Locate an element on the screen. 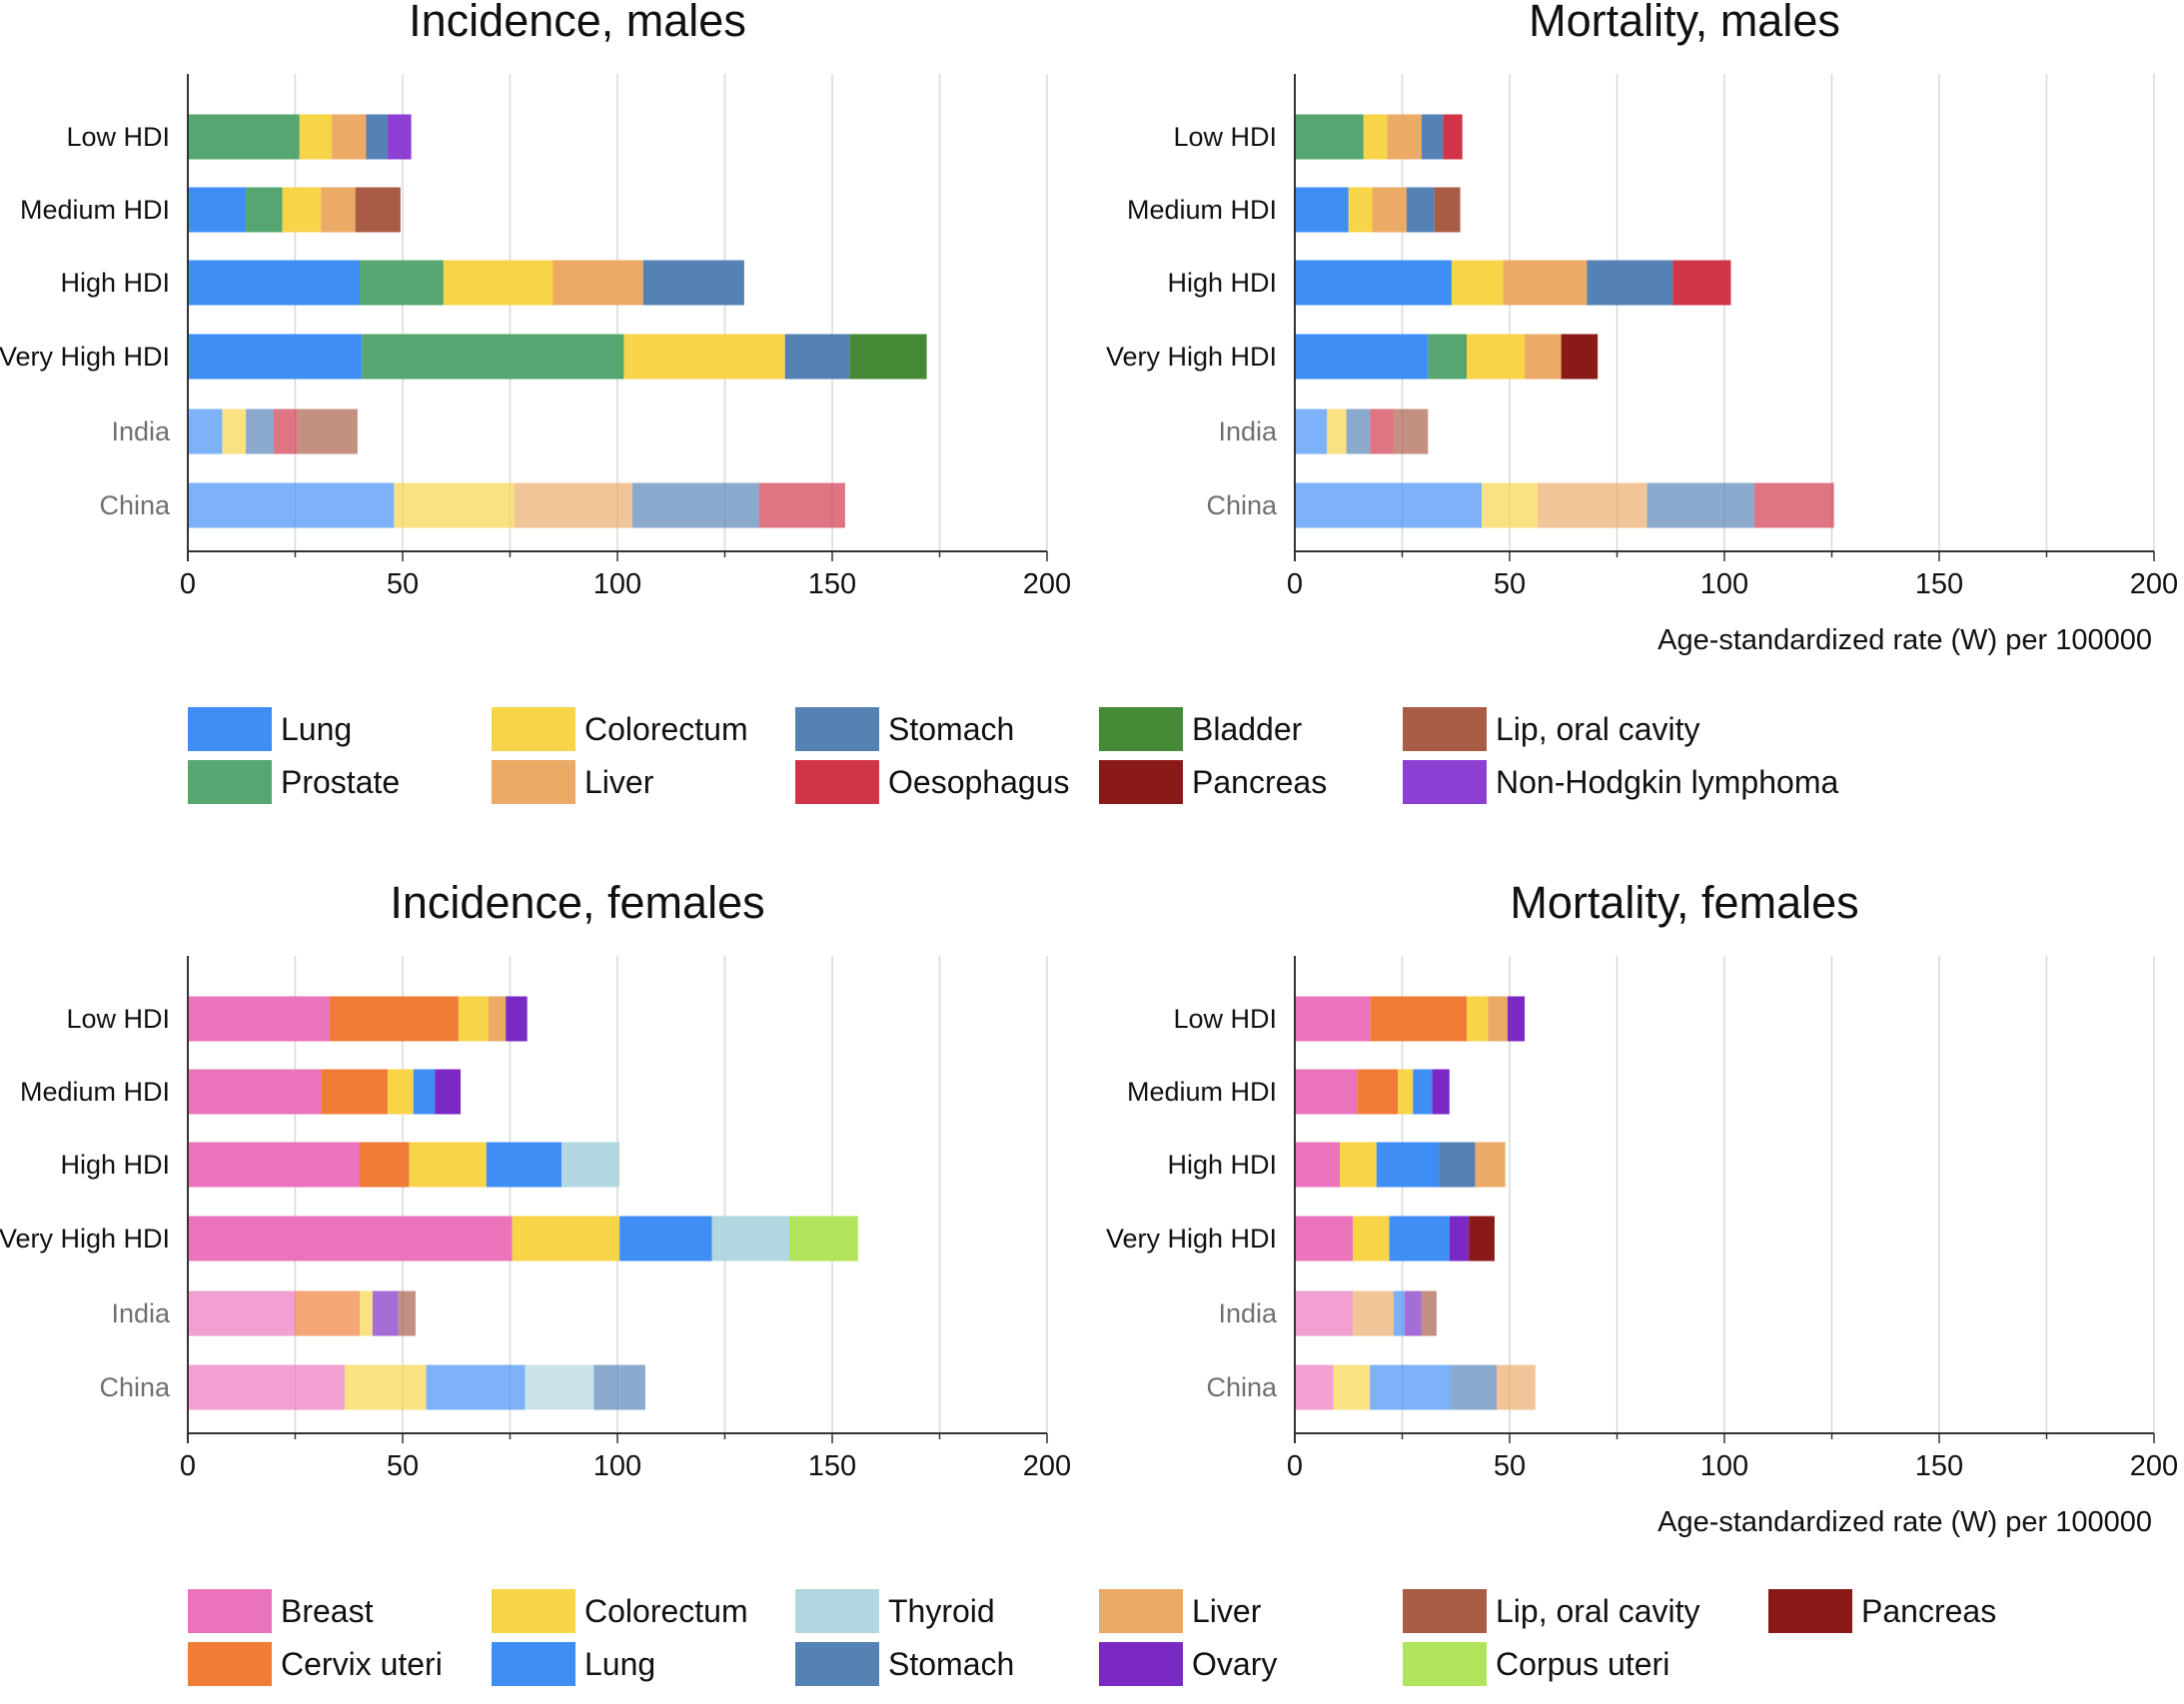 This screenshot has height=1704, width=2184. legend-item-breast: Breast is located at coordinates (281, 1611).